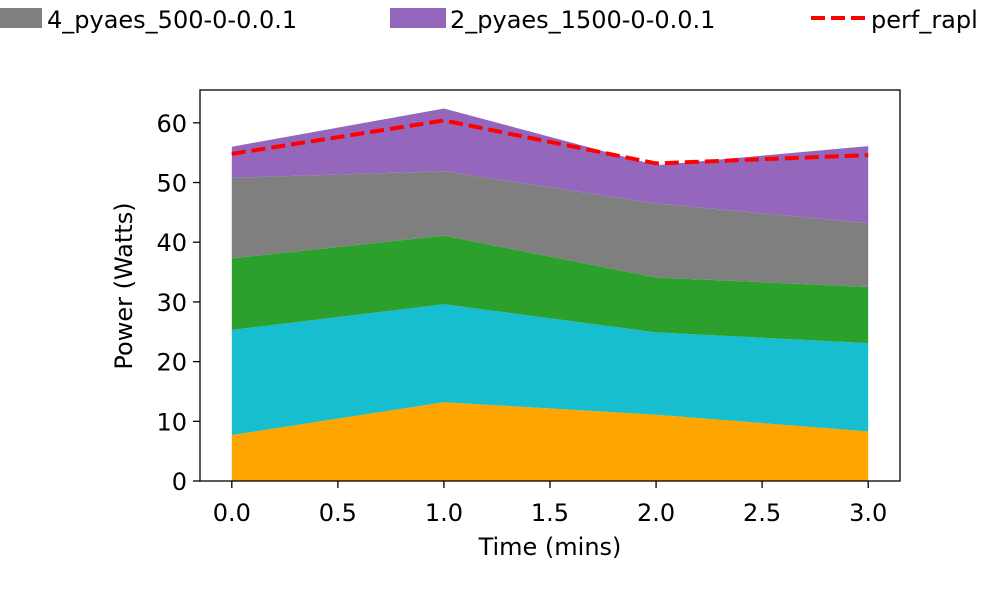 Image resolution: width=1000 pixels, height=600 pixels. What do you see at coordinates (124, 285) in the screenshot?
I see `y-axis-label: Power (Watts)` at bounding box center [124, 285].